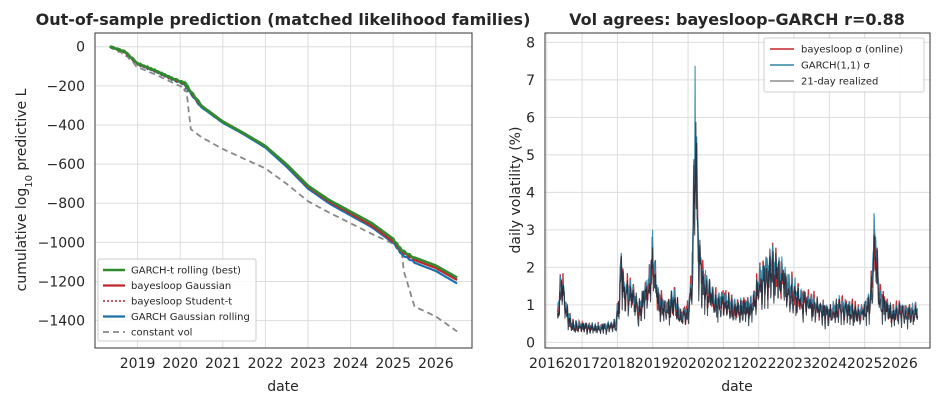 Image resolution: width=939 pixels, height=405 pixels. Describe the element at coordinates (181, 286) in the screenshot. I see `left-legend-label: bayesloop Gaussian` at that location.